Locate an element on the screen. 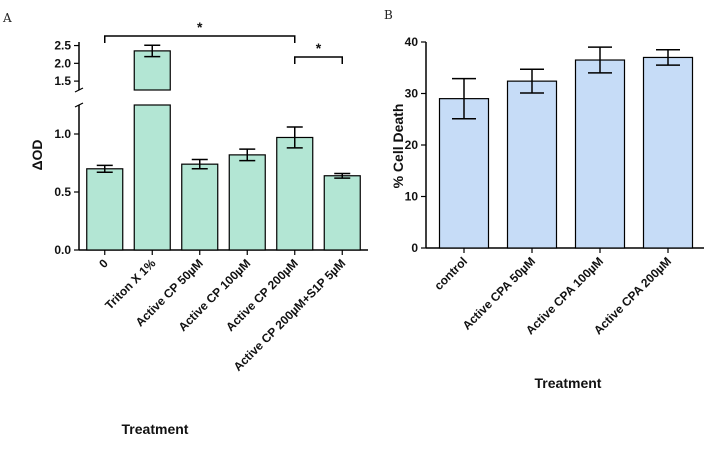 This screenshot has height=459, width=723. chart-b-y-tick-label: 30 is located at coordinates (412, 94).